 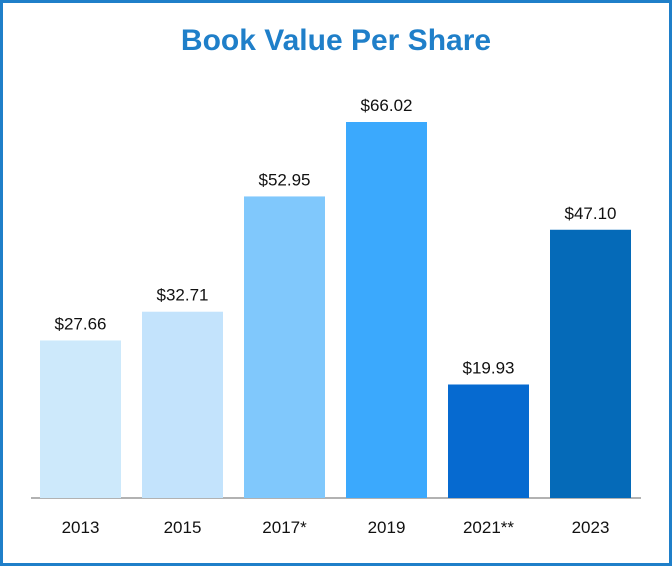 I want to click on bar-2015, so click(x=182, y=404).